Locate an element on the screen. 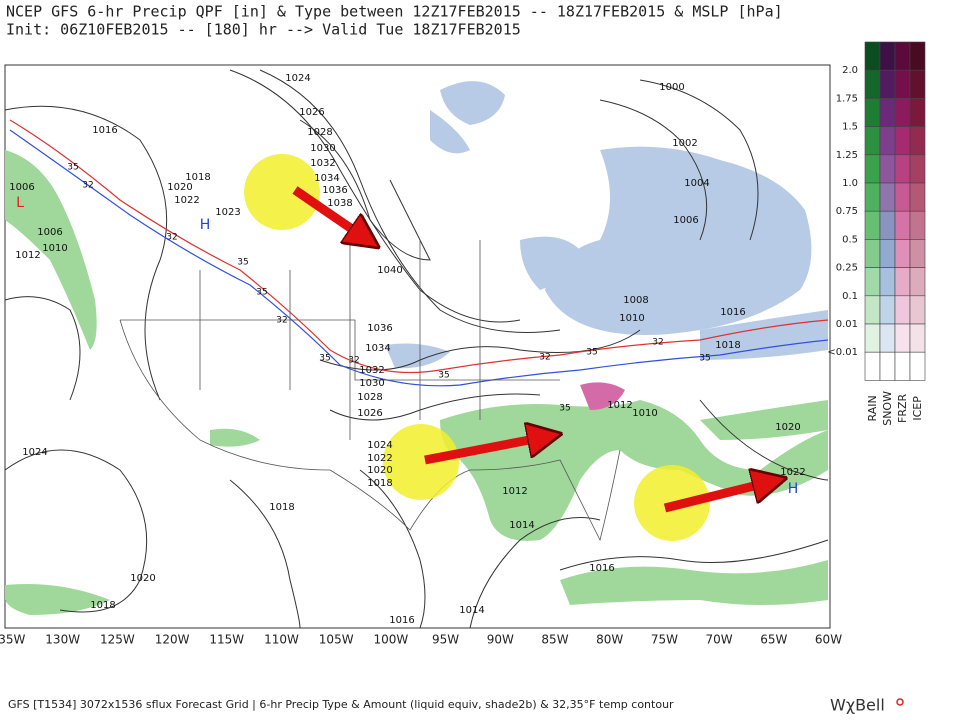 This screenshot has width=960, height=720. legend-level: 0.75 is located at coordinates (847, 211).